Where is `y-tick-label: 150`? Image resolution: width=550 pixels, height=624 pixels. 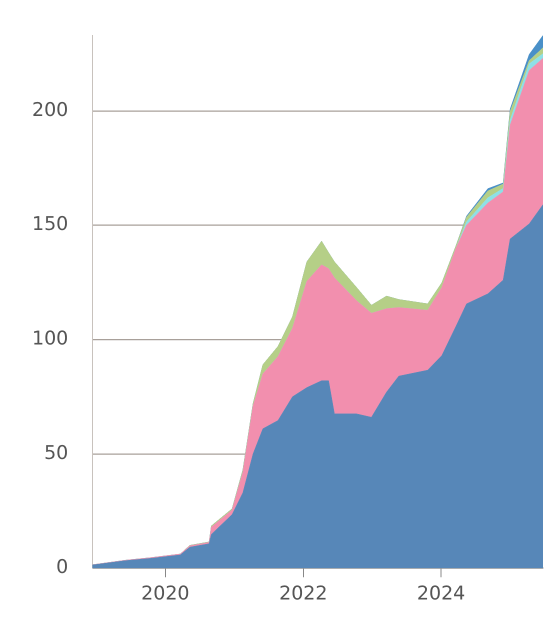 y-tick-label: 150 is located at coordinates (50, 224).